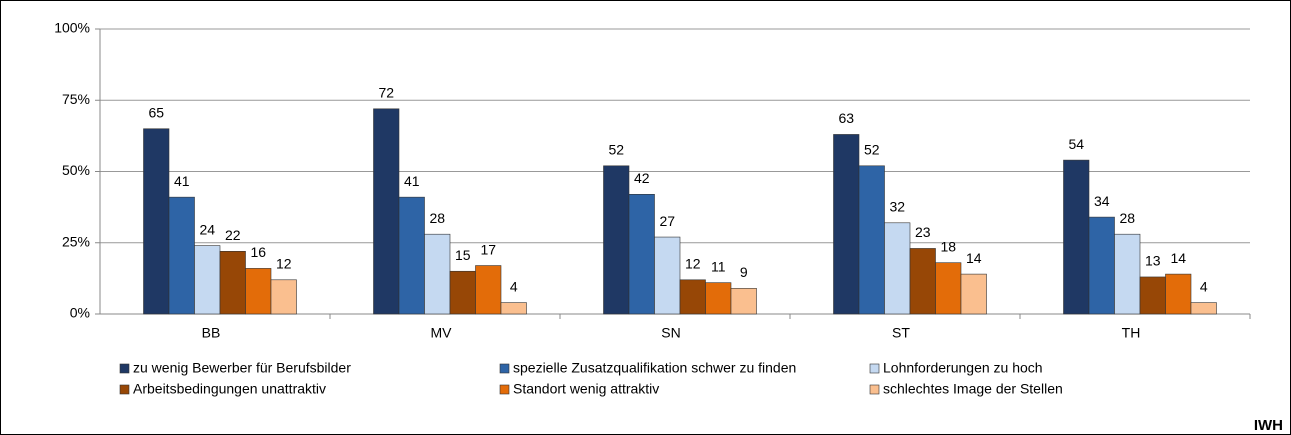  What do you see at coordinates (80, 313) in the screenshot?
I see `y-tick-label: 0%` at bounding box center [80, 313].